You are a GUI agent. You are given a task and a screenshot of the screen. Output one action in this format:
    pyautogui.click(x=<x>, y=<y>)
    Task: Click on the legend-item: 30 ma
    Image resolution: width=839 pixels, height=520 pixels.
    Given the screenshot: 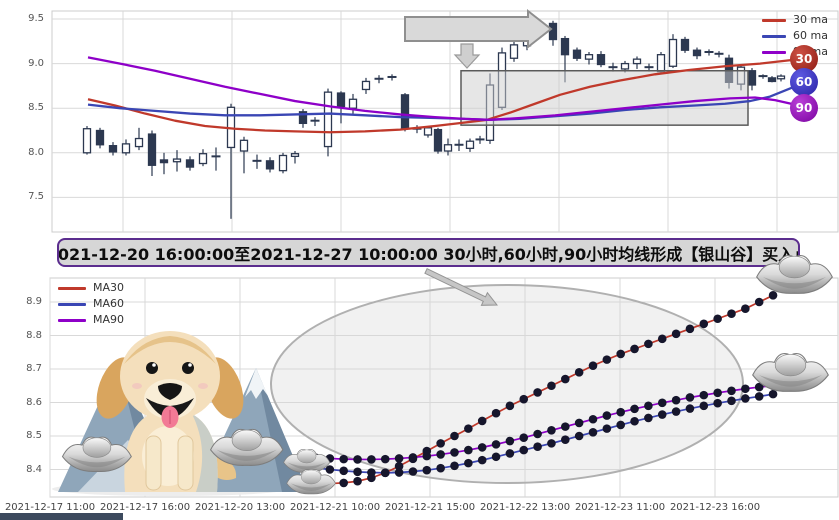 What is the action you would take?
    pyautogui.click(x=795, y=20)
    